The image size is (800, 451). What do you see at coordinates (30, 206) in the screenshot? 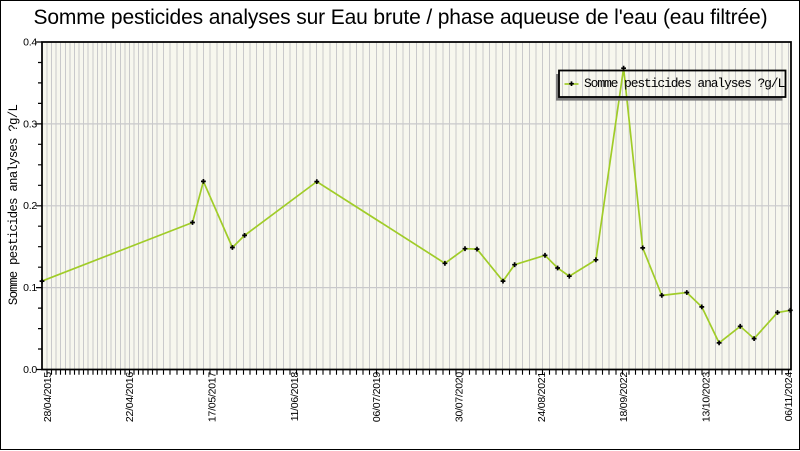
I see `svg-text: 0.2` at bounding box center [30, 206].